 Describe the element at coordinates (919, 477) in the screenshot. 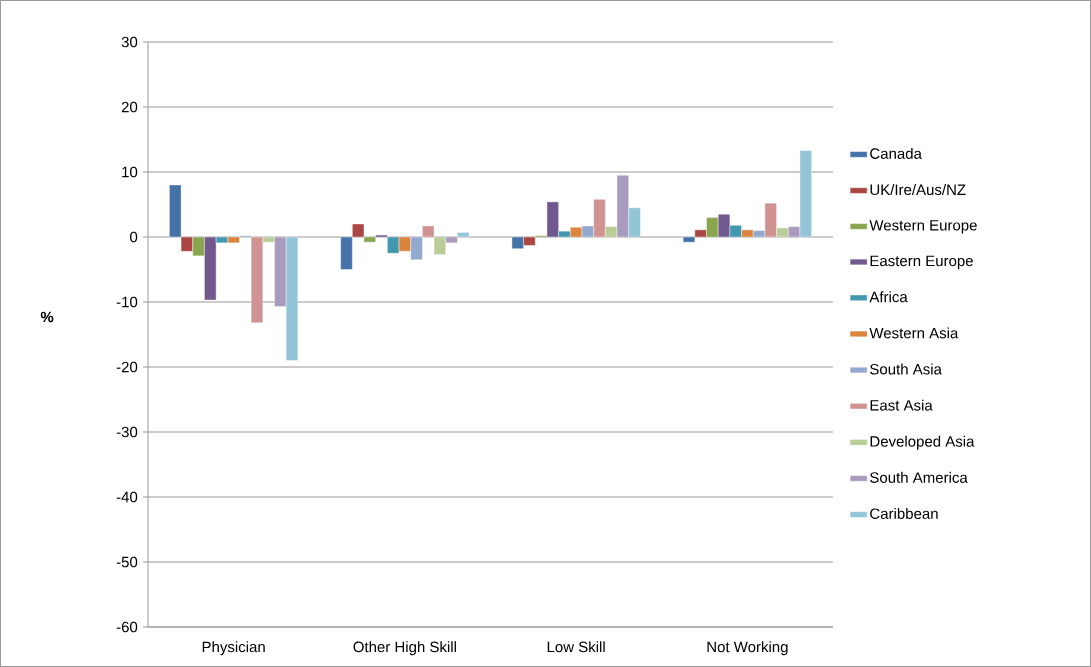

I see `legend-label: South America` at that location.